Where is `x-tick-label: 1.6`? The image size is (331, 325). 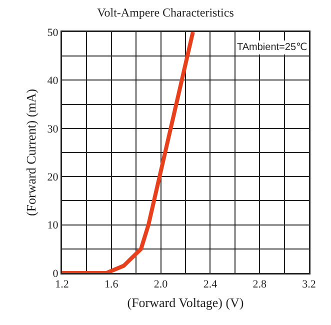
x-tick-label: 1.6 is located at coordinates (111, 284).